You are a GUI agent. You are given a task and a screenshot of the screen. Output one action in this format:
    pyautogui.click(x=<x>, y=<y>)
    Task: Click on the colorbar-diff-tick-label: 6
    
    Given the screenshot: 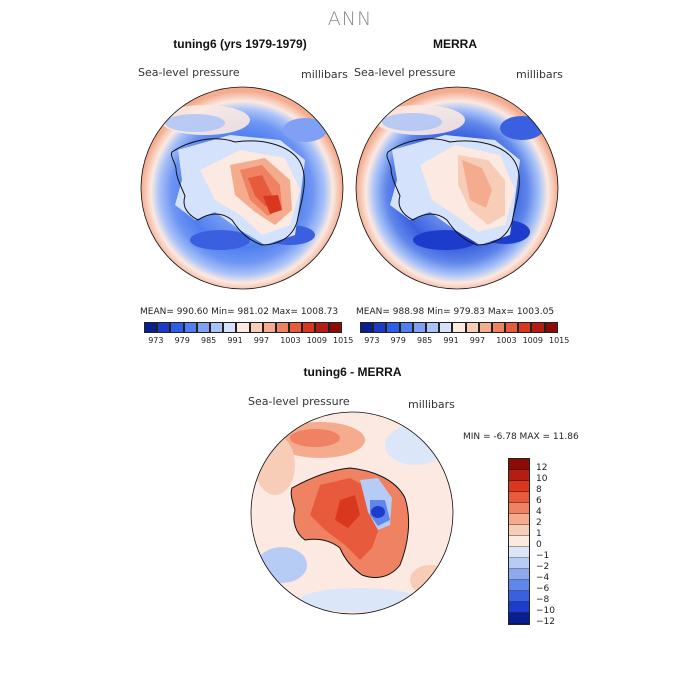 What is the action you would take?
    pyautogui.click(x=539, y=501)
    